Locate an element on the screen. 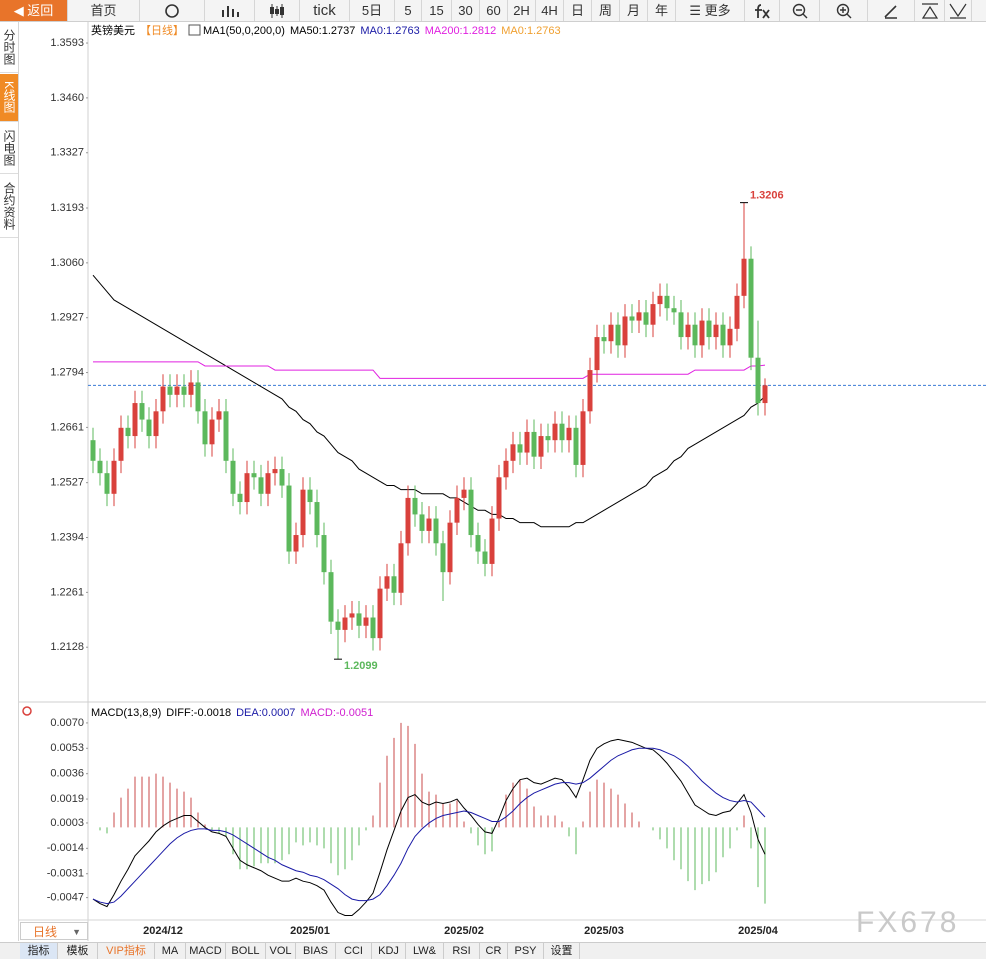 The width and height of the screenshot is (986, 959). tab: PSY is located at coordinates (526, 951).